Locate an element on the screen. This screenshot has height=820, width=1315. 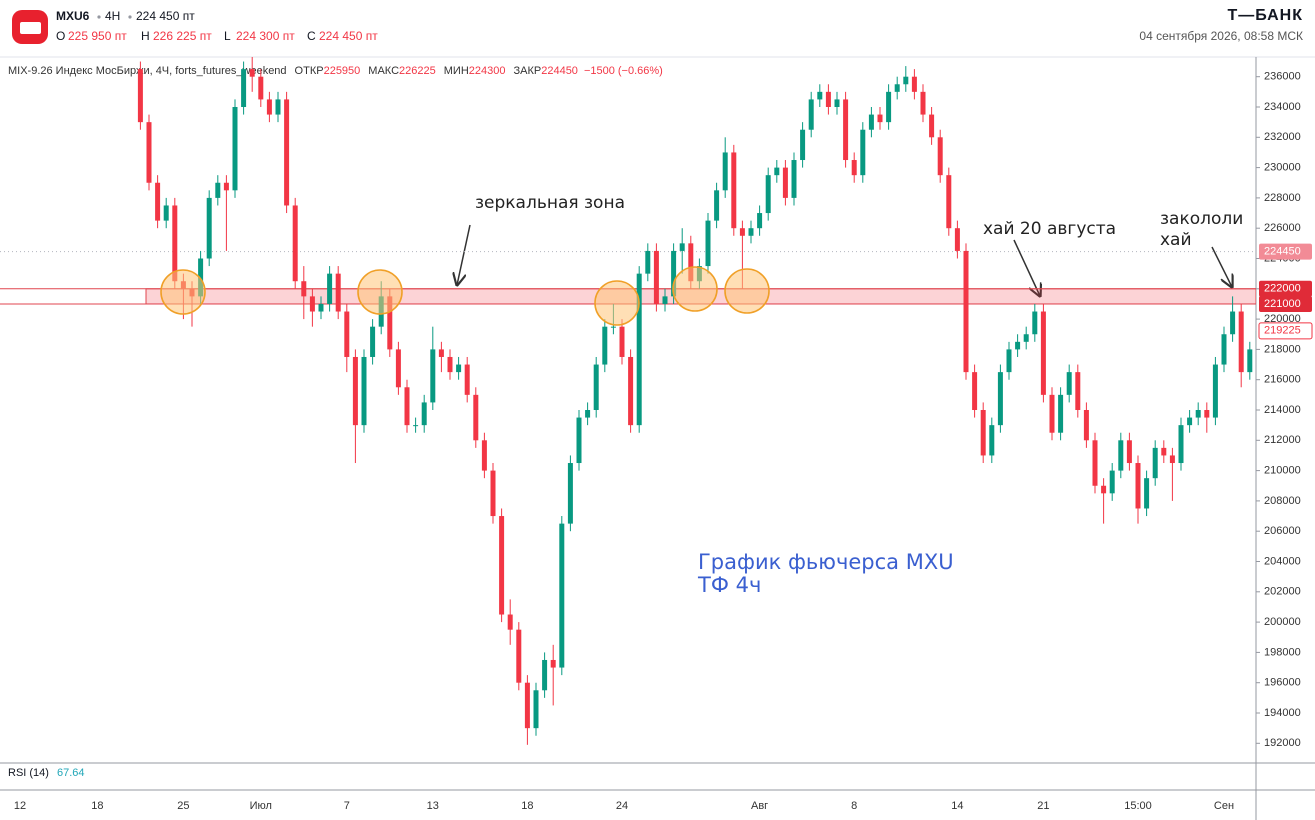
indicator-name: RSI (14) is located at coordinates (28, 773).